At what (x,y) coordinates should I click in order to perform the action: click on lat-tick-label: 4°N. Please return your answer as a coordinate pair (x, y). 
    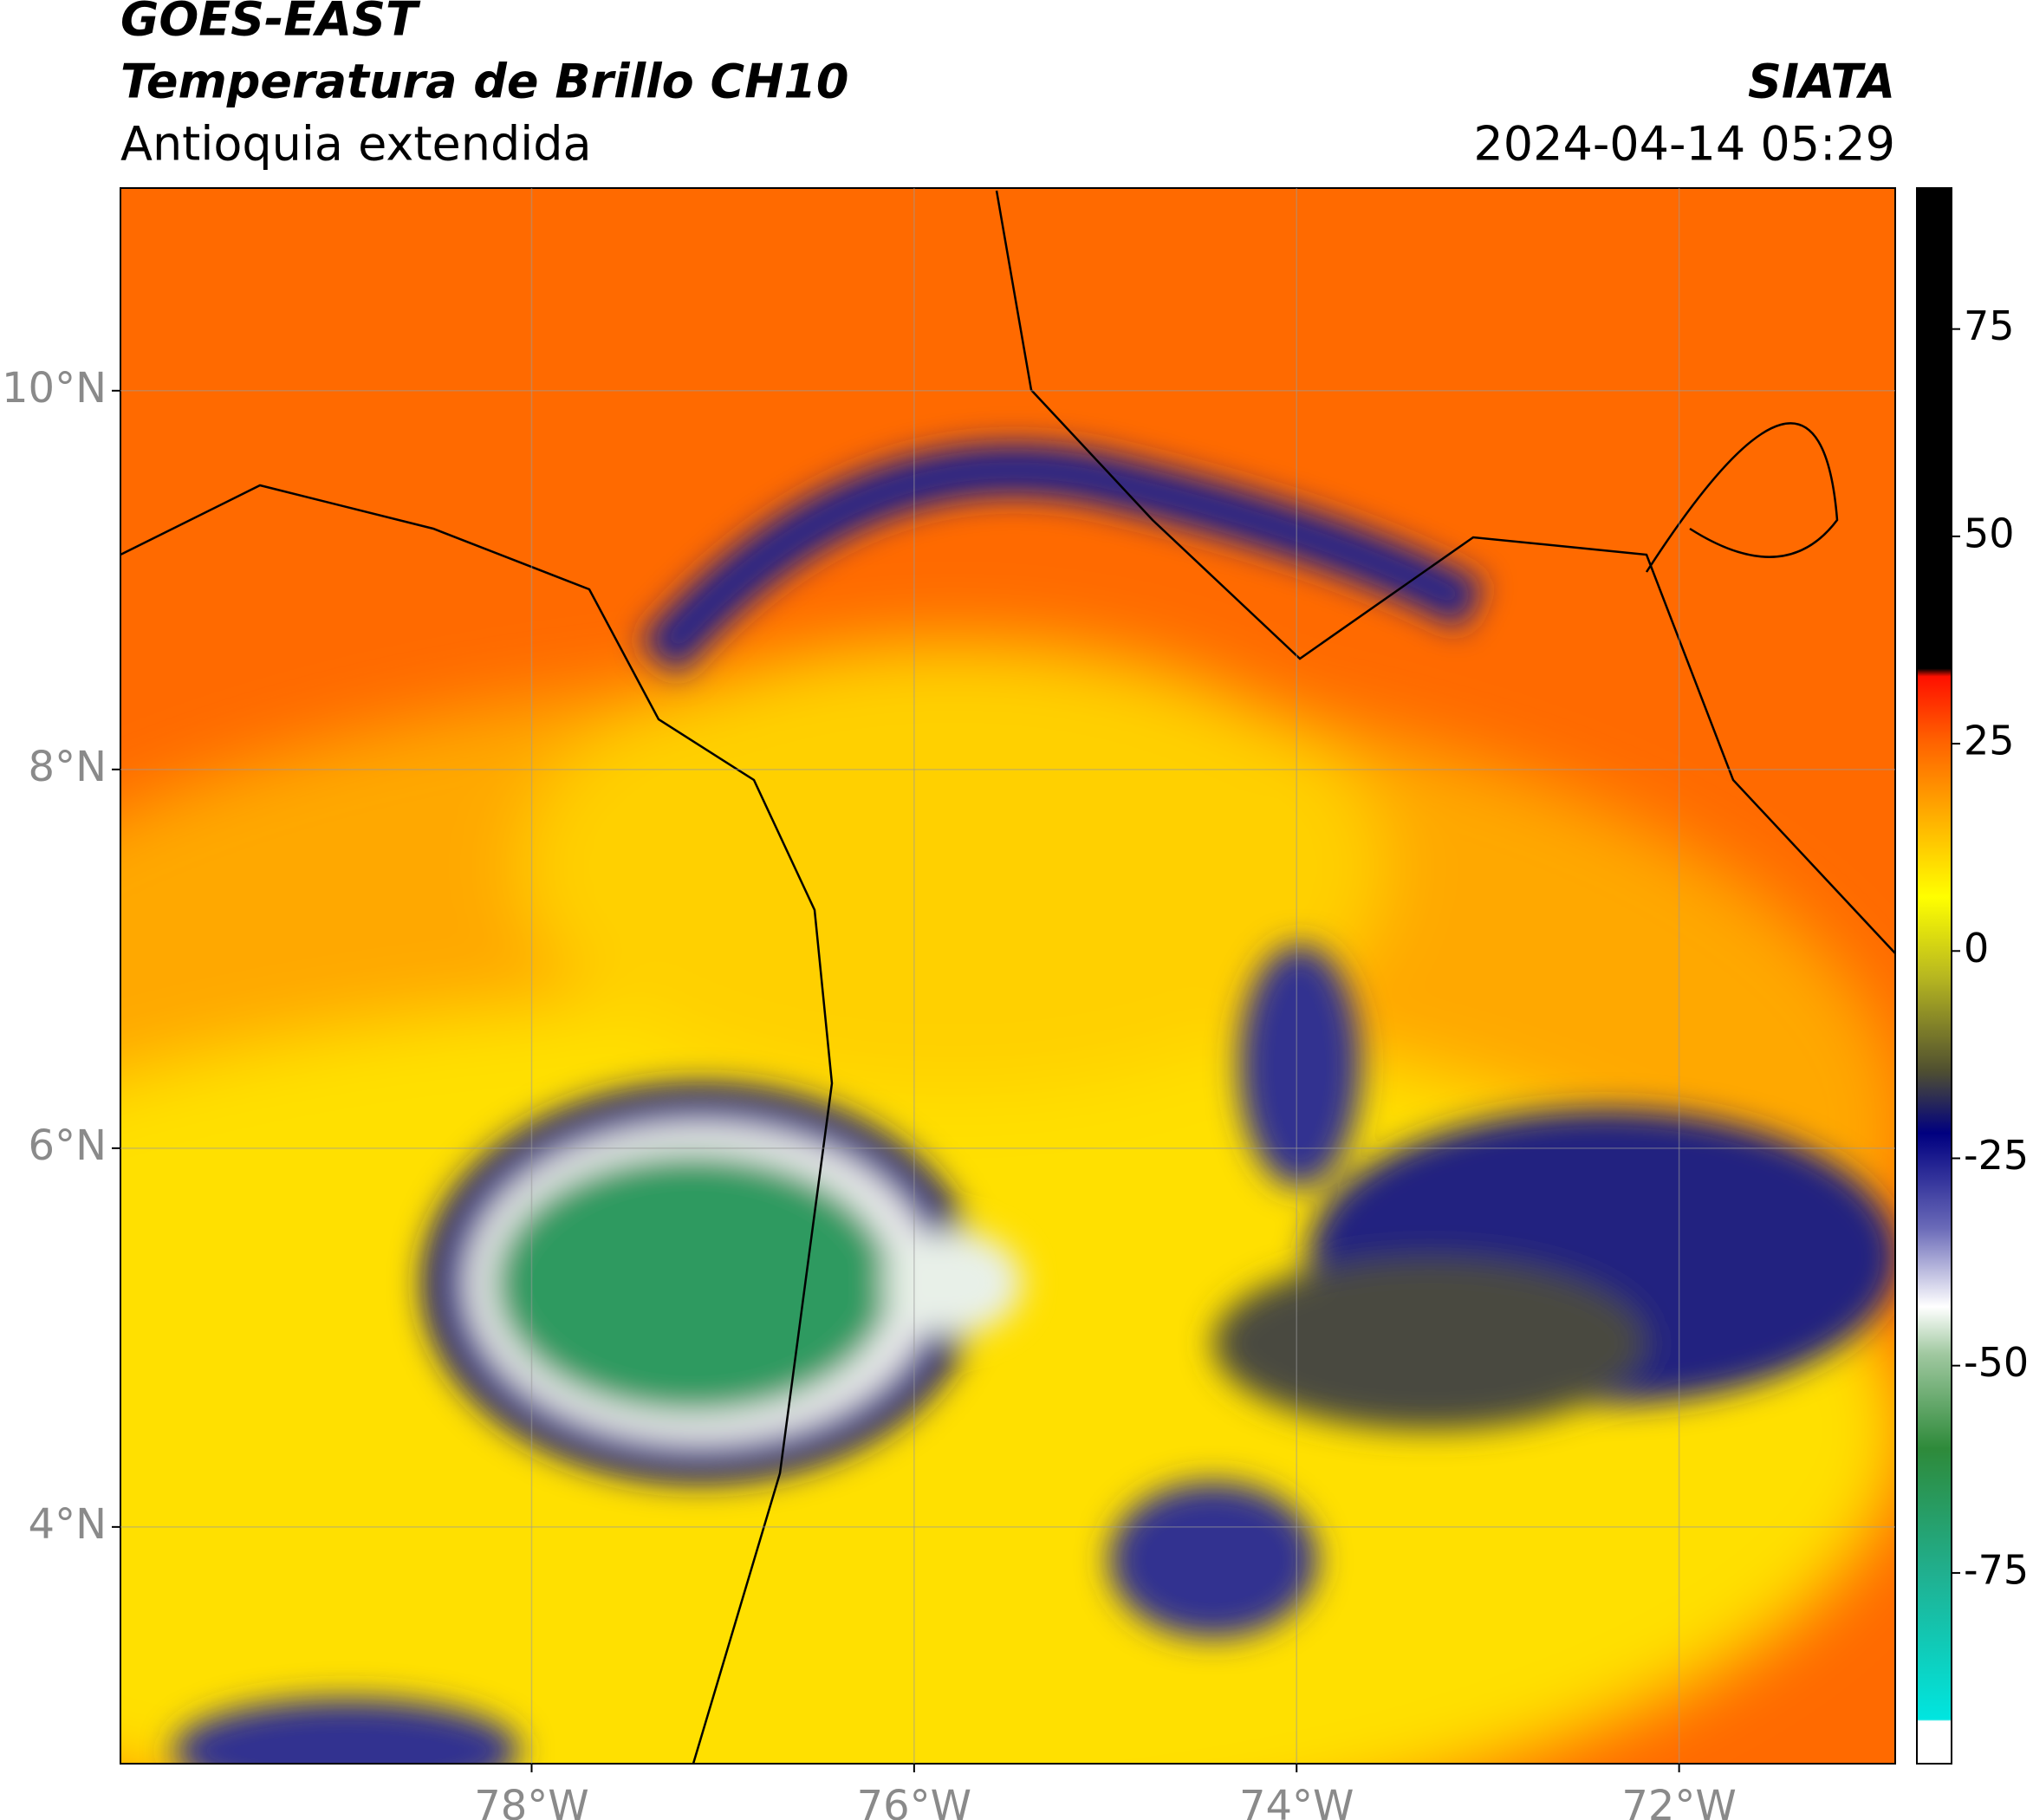
    Looking at the image, I should click on (68, 1524).